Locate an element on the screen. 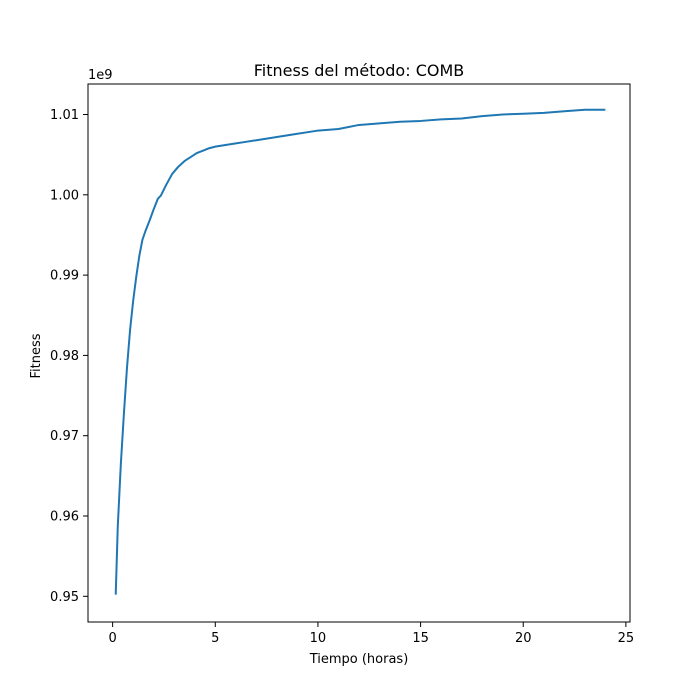  x-tick-label: 15 is located at coordinates (420, 638).